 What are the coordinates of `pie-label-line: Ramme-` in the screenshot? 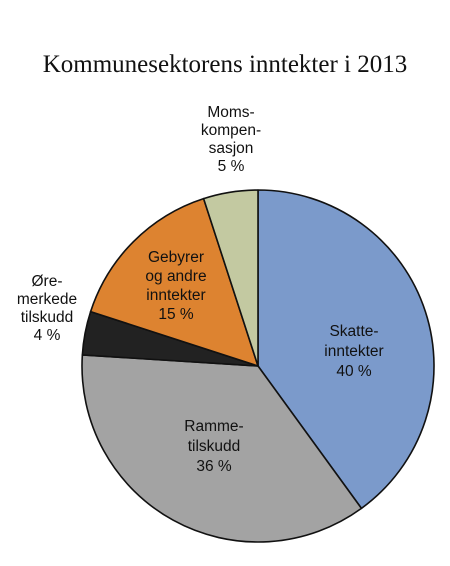 It's located at (213, 426).